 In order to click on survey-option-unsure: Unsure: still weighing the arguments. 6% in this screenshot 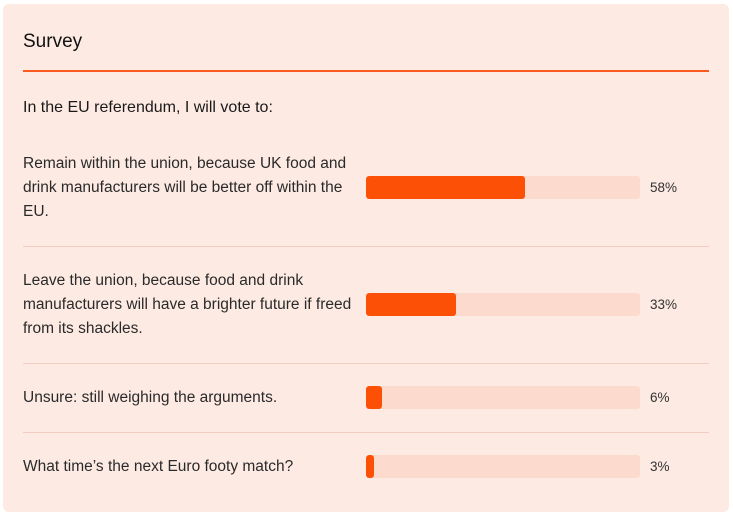, I will do `click(366, 398)`.